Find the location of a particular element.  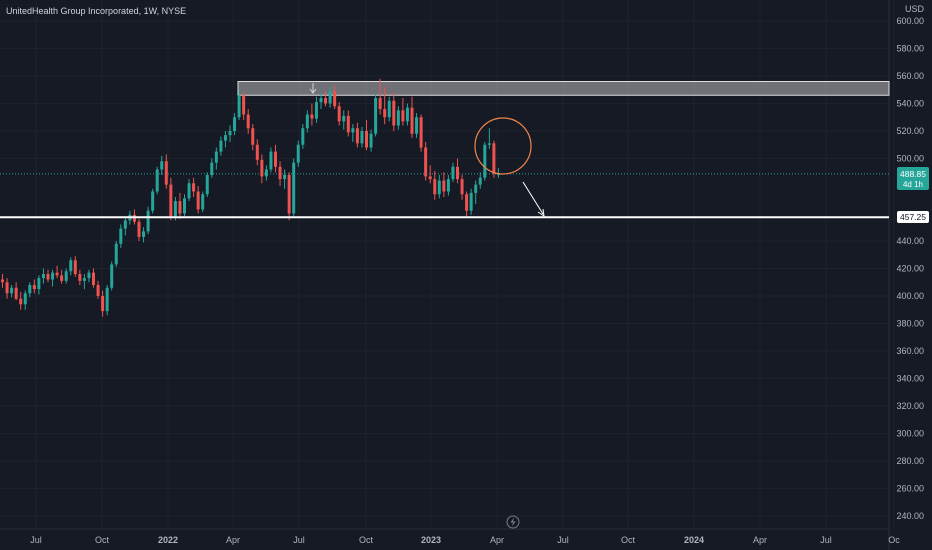

y-tick-label: 300.00 is located at coordinates (910, 434).